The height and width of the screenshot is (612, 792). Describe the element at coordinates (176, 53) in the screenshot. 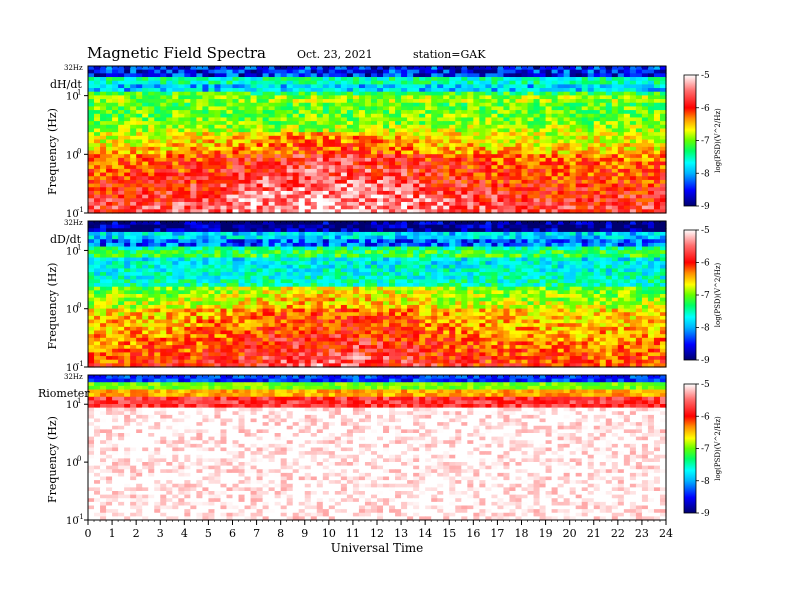

I see `figure-title: Magnetic Field Spectra` at that location.